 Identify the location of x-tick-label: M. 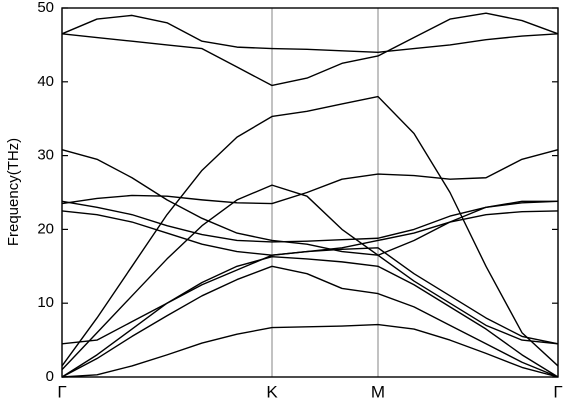
(378, 391).